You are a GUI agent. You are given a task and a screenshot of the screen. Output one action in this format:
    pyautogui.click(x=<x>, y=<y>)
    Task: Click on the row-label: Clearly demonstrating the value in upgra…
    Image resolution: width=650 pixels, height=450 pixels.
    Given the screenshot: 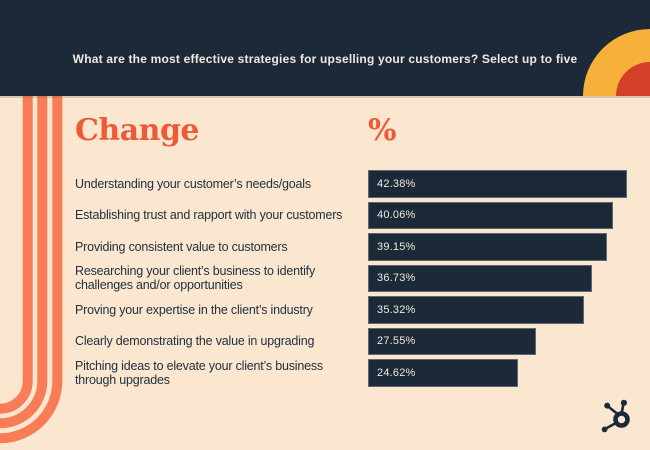 What is the action you would take?
    pyautogui.click(x=195, y=341)
    